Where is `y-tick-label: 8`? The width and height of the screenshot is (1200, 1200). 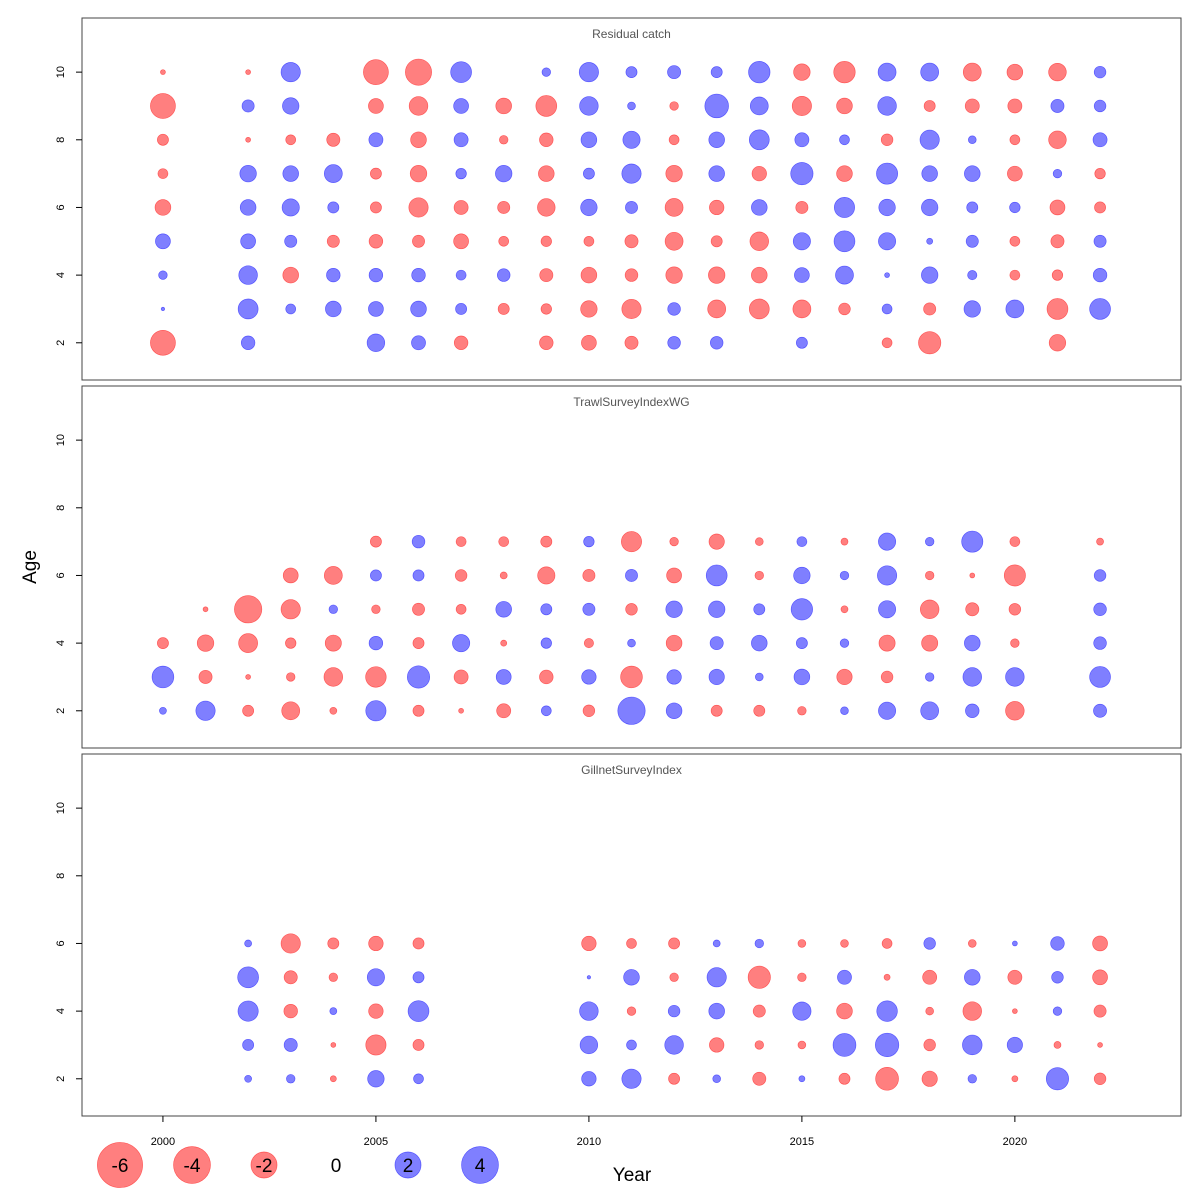
y-tick-label: 8 is located at coordinates (61, 876).